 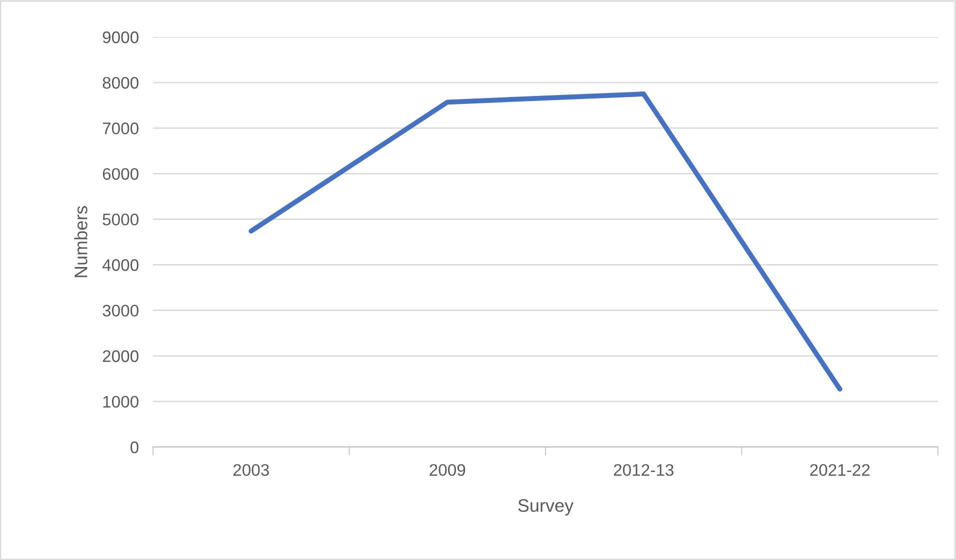 What do you see at coordinates (120, 356) in the screenshot?
I see `y-tick-label: 2000` at bounding box center [120, 356].